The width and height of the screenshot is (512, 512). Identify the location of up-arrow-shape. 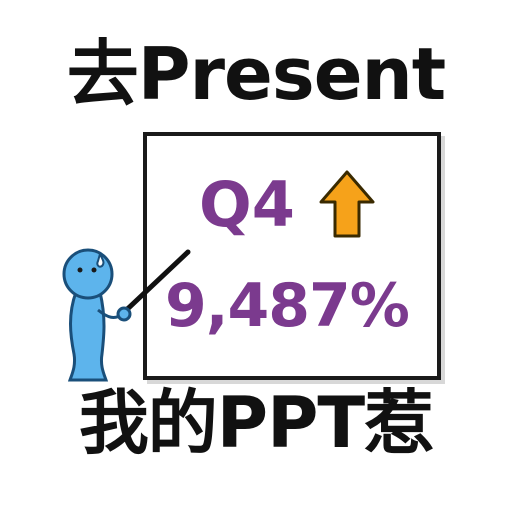
(347, 204).